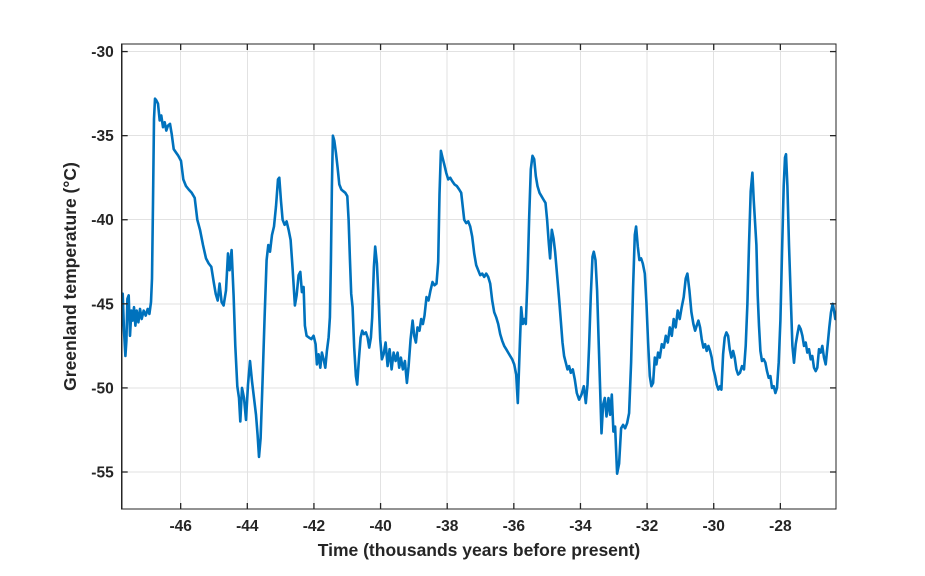 The height and width of the screenshot is (576, 925). Describe the element at coordinates (314, 526) in the screenshot. I see `x-tick-label: -42` at that location.